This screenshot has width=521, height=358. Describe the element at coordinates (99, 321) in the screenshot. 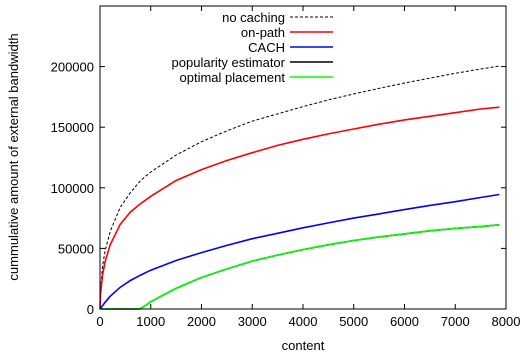

I see `x-tick-label: 0` at that location.